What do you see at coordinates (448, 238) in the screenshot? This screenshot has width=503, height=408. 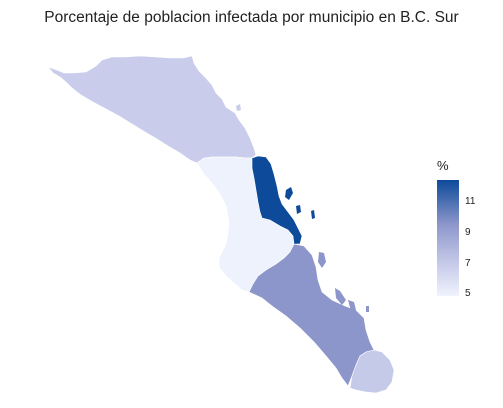 I see `legend-colorbar` at bounding box center [448, 238].